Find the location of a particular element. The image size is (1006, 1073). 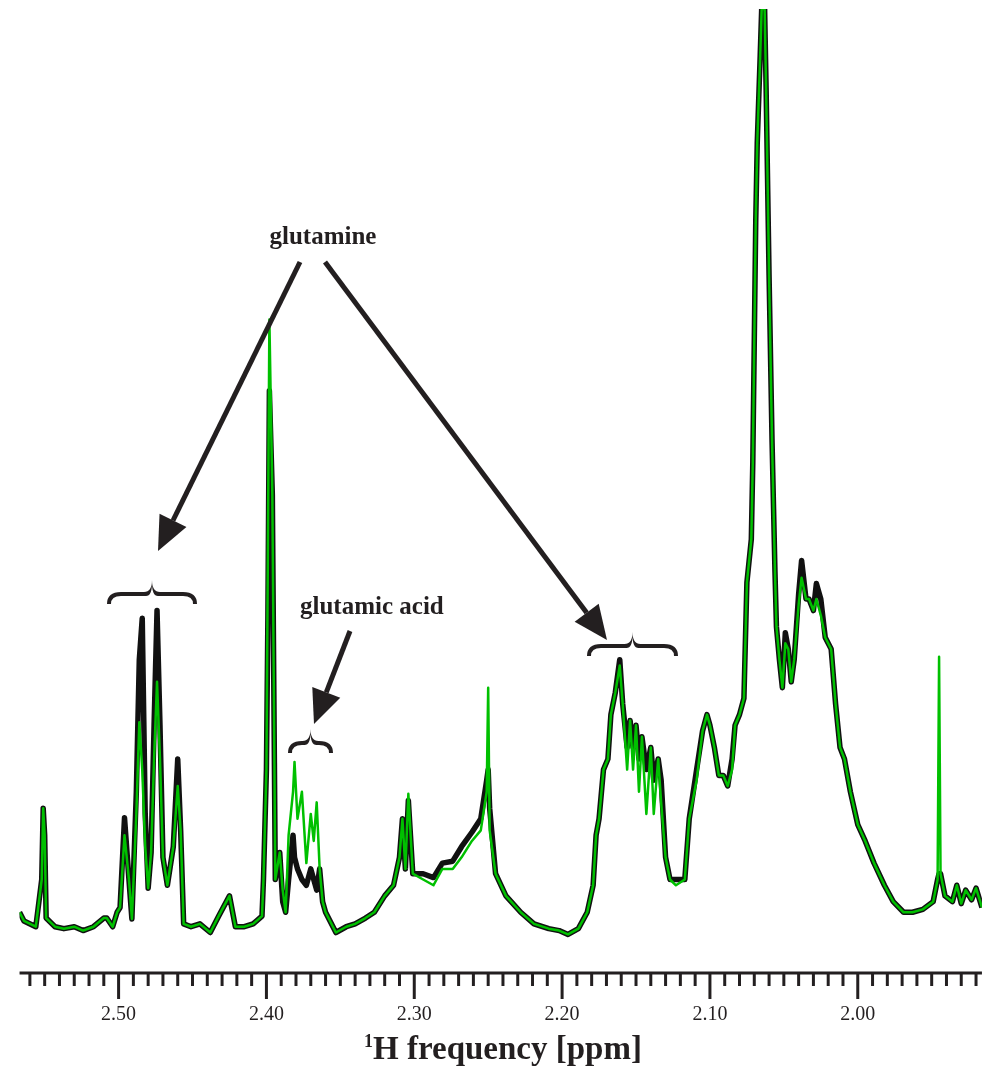

x-axis-title: $^{1}$H frequency [ppm] is located at coordinates (503, 1048).